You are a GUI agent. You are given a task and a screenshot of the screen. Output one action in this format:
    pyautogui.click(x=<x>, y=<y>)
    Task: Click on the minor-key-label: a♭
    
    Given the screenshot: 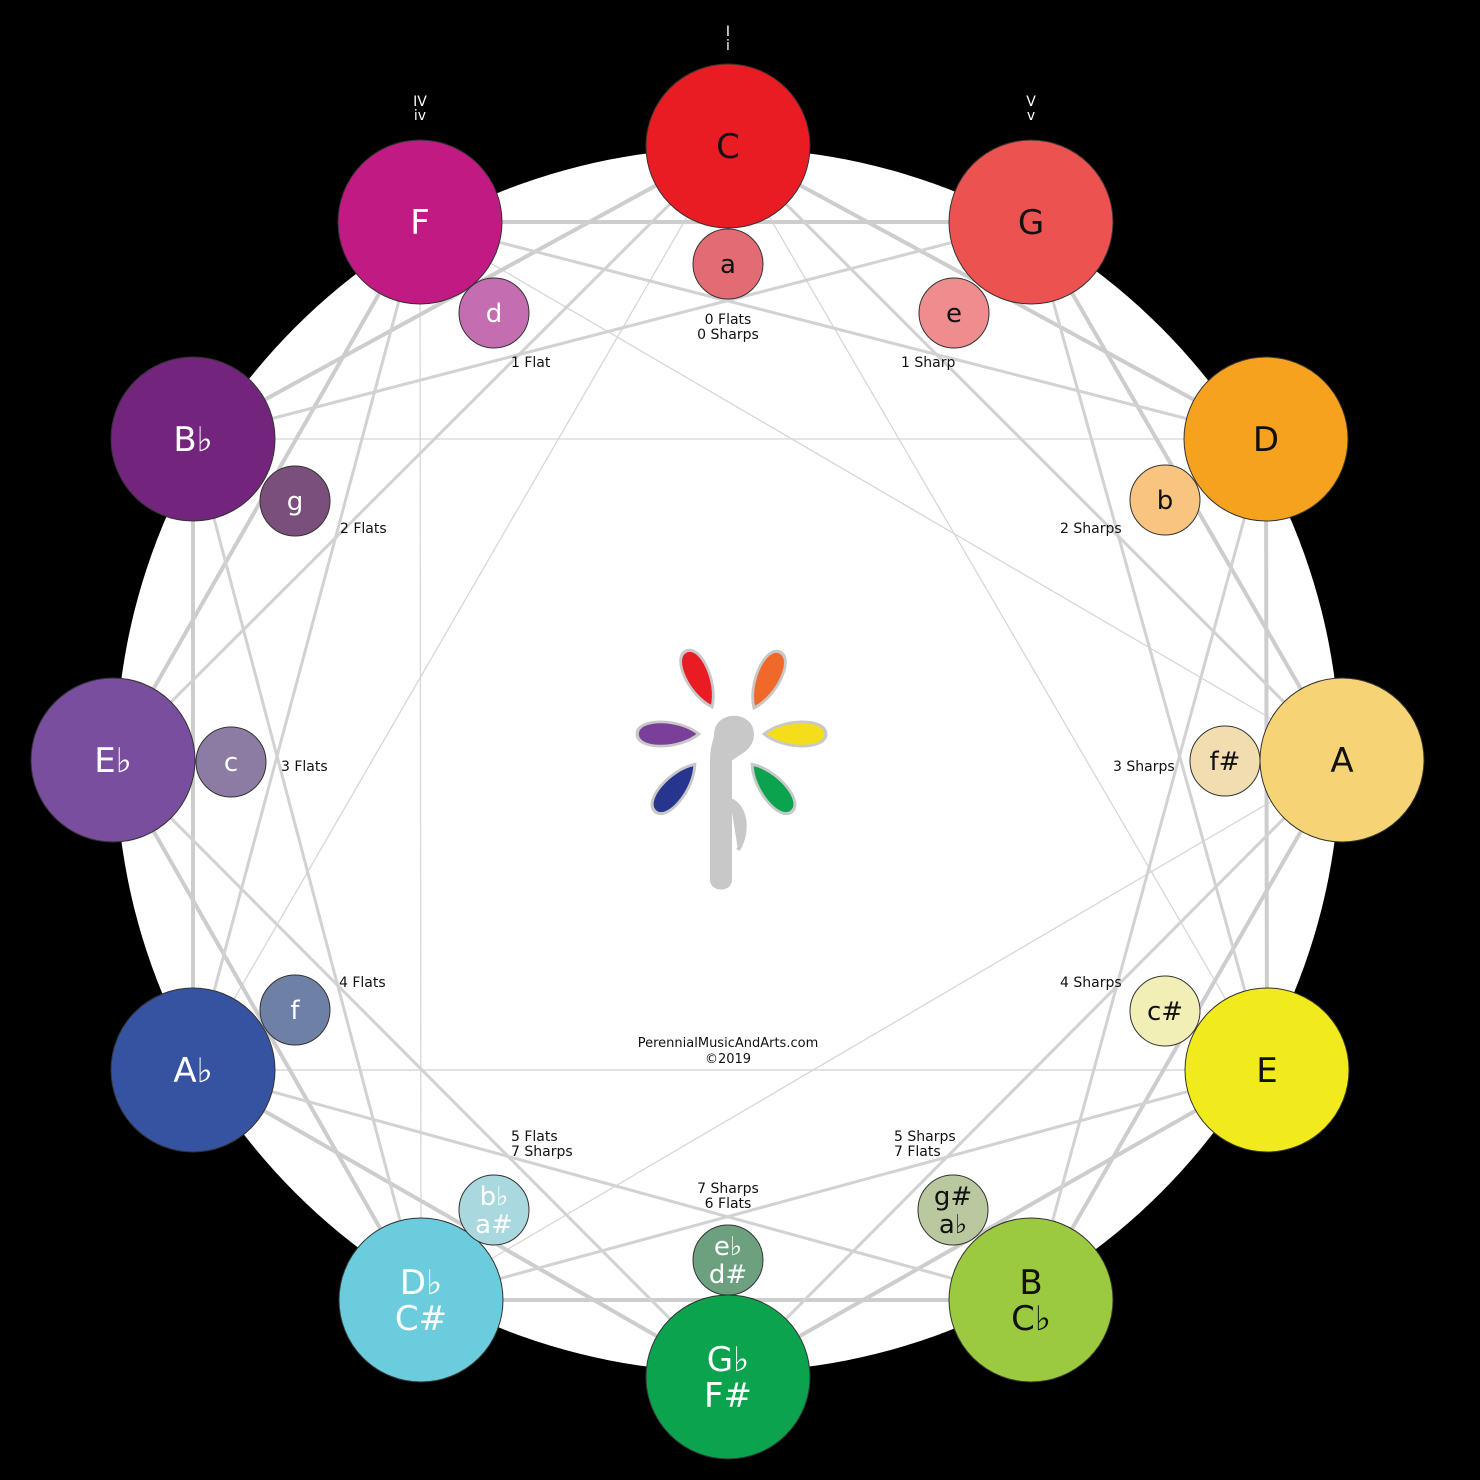 What is the action you would take?
    pyautogui.click(x=953, y=1225)
    